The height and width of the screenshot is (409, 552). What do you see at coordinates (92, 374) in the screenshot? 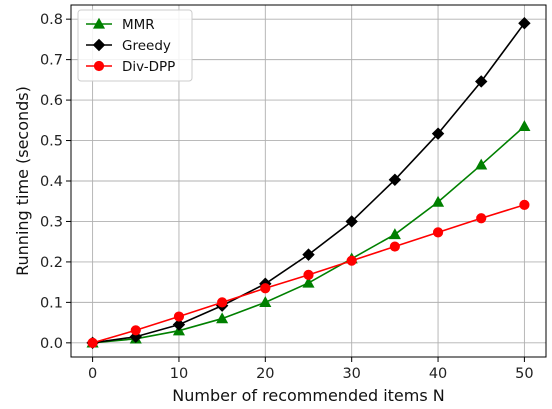
I see `x-tick-label: 0` at bounding box center [92, 374].